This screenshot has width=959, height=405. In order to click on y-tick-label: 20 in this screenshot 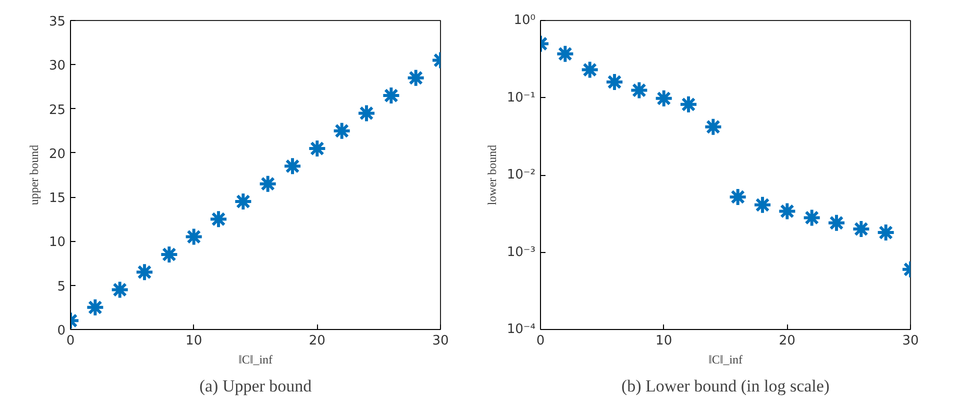, I will do `click(57, 154)`.